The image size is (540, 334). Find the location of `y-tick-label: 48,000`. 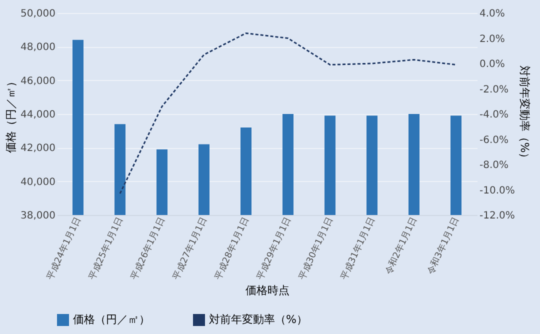

y-tick-label: 48,000 is located at coordinates (38, 48).